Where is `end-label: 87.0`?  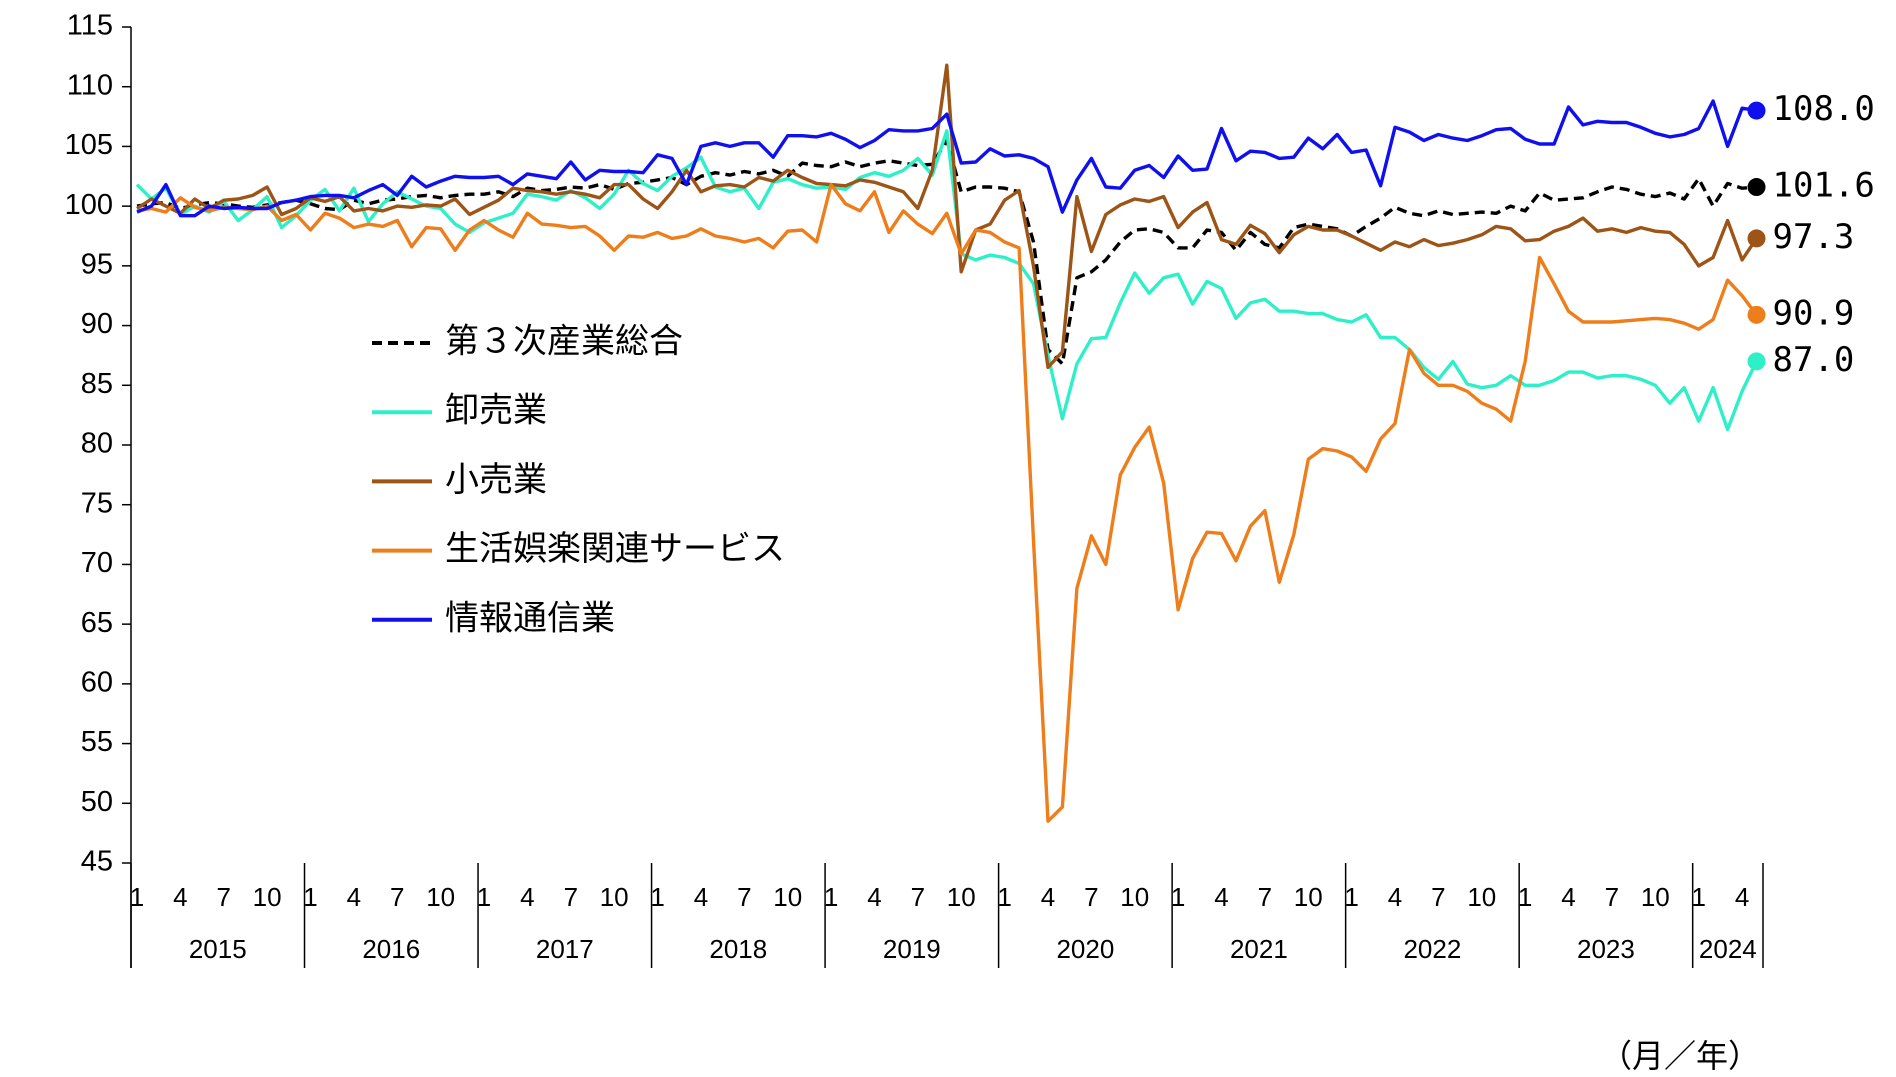 end-label: 87.0 is located at coordinates (1814, 360).